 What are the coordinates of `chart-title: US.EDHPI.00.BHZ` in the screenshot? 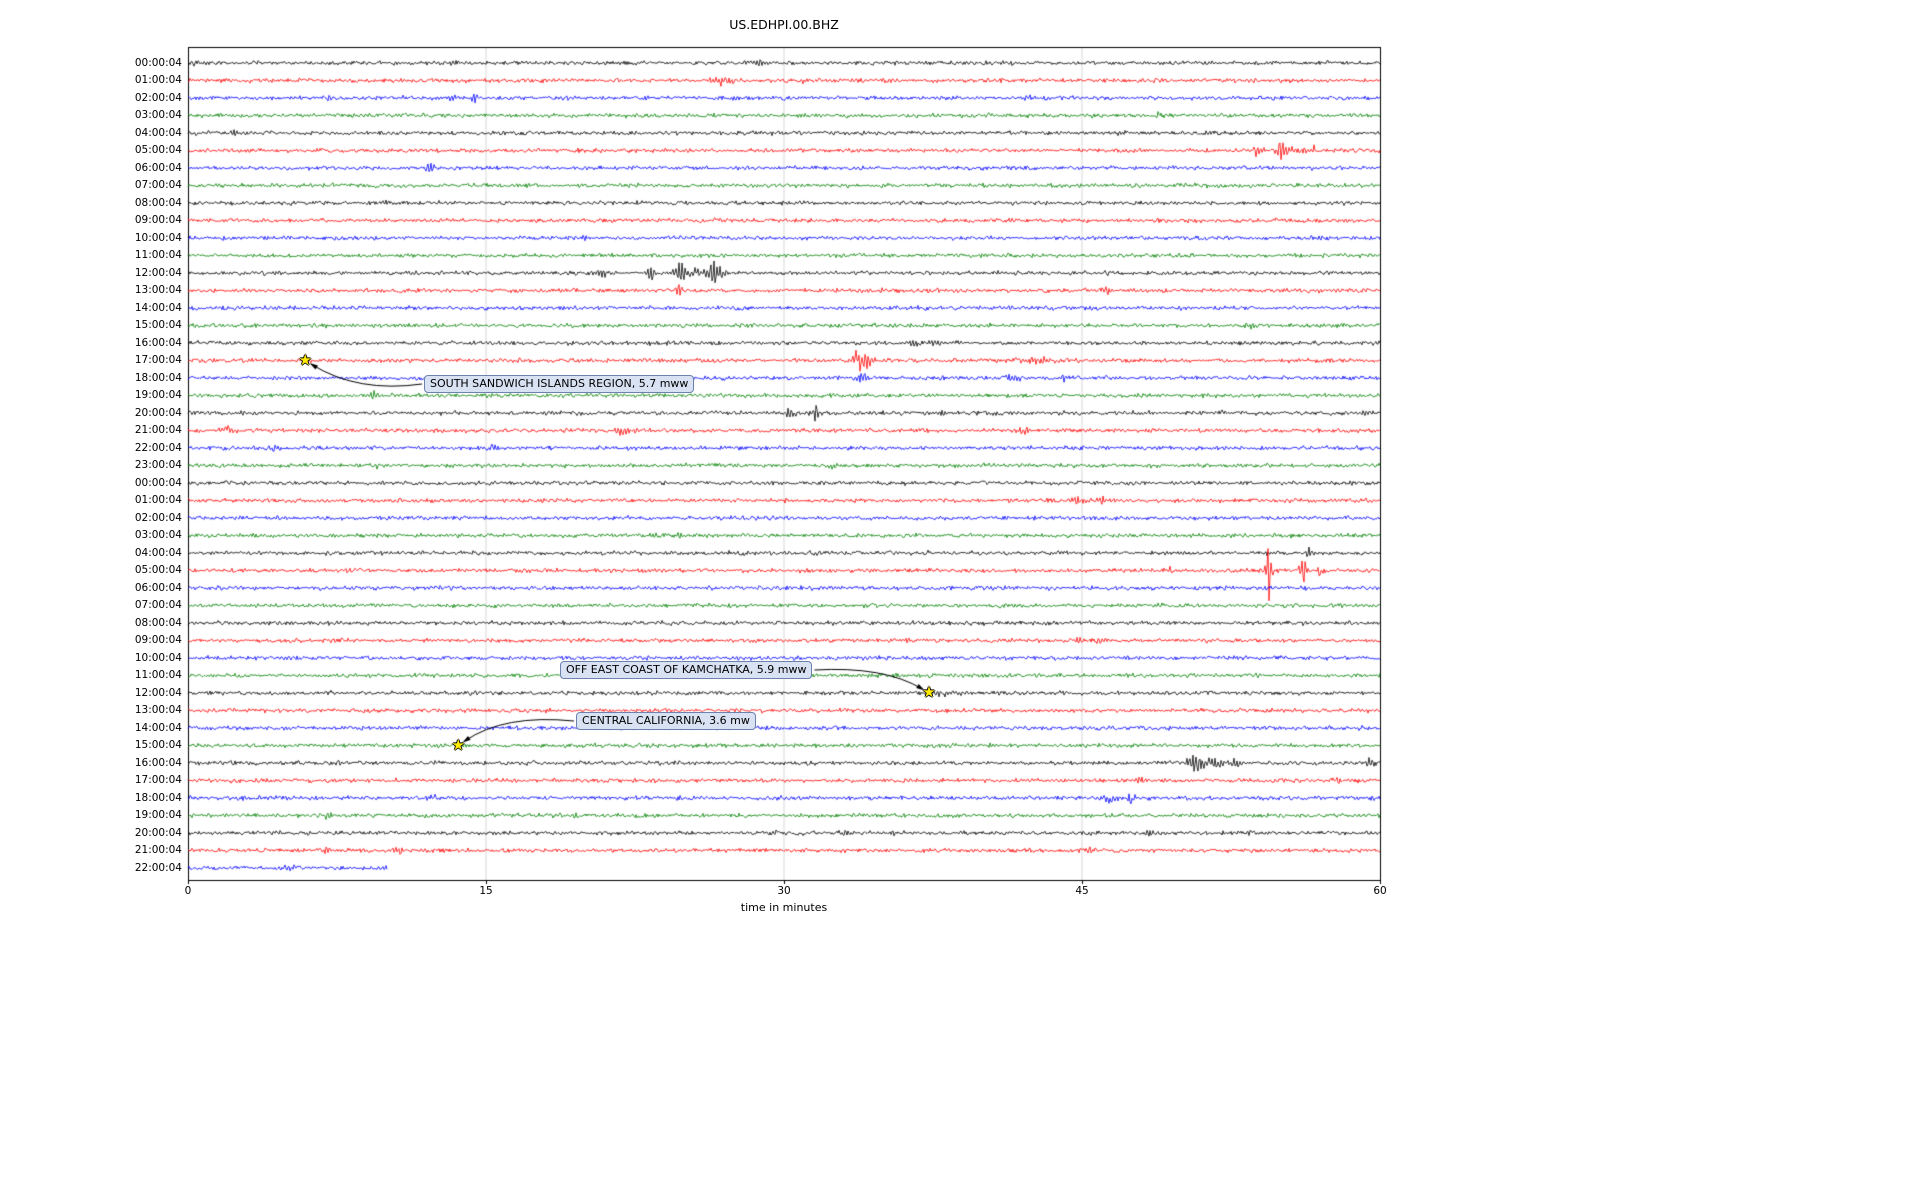 It's located at (784, 24).